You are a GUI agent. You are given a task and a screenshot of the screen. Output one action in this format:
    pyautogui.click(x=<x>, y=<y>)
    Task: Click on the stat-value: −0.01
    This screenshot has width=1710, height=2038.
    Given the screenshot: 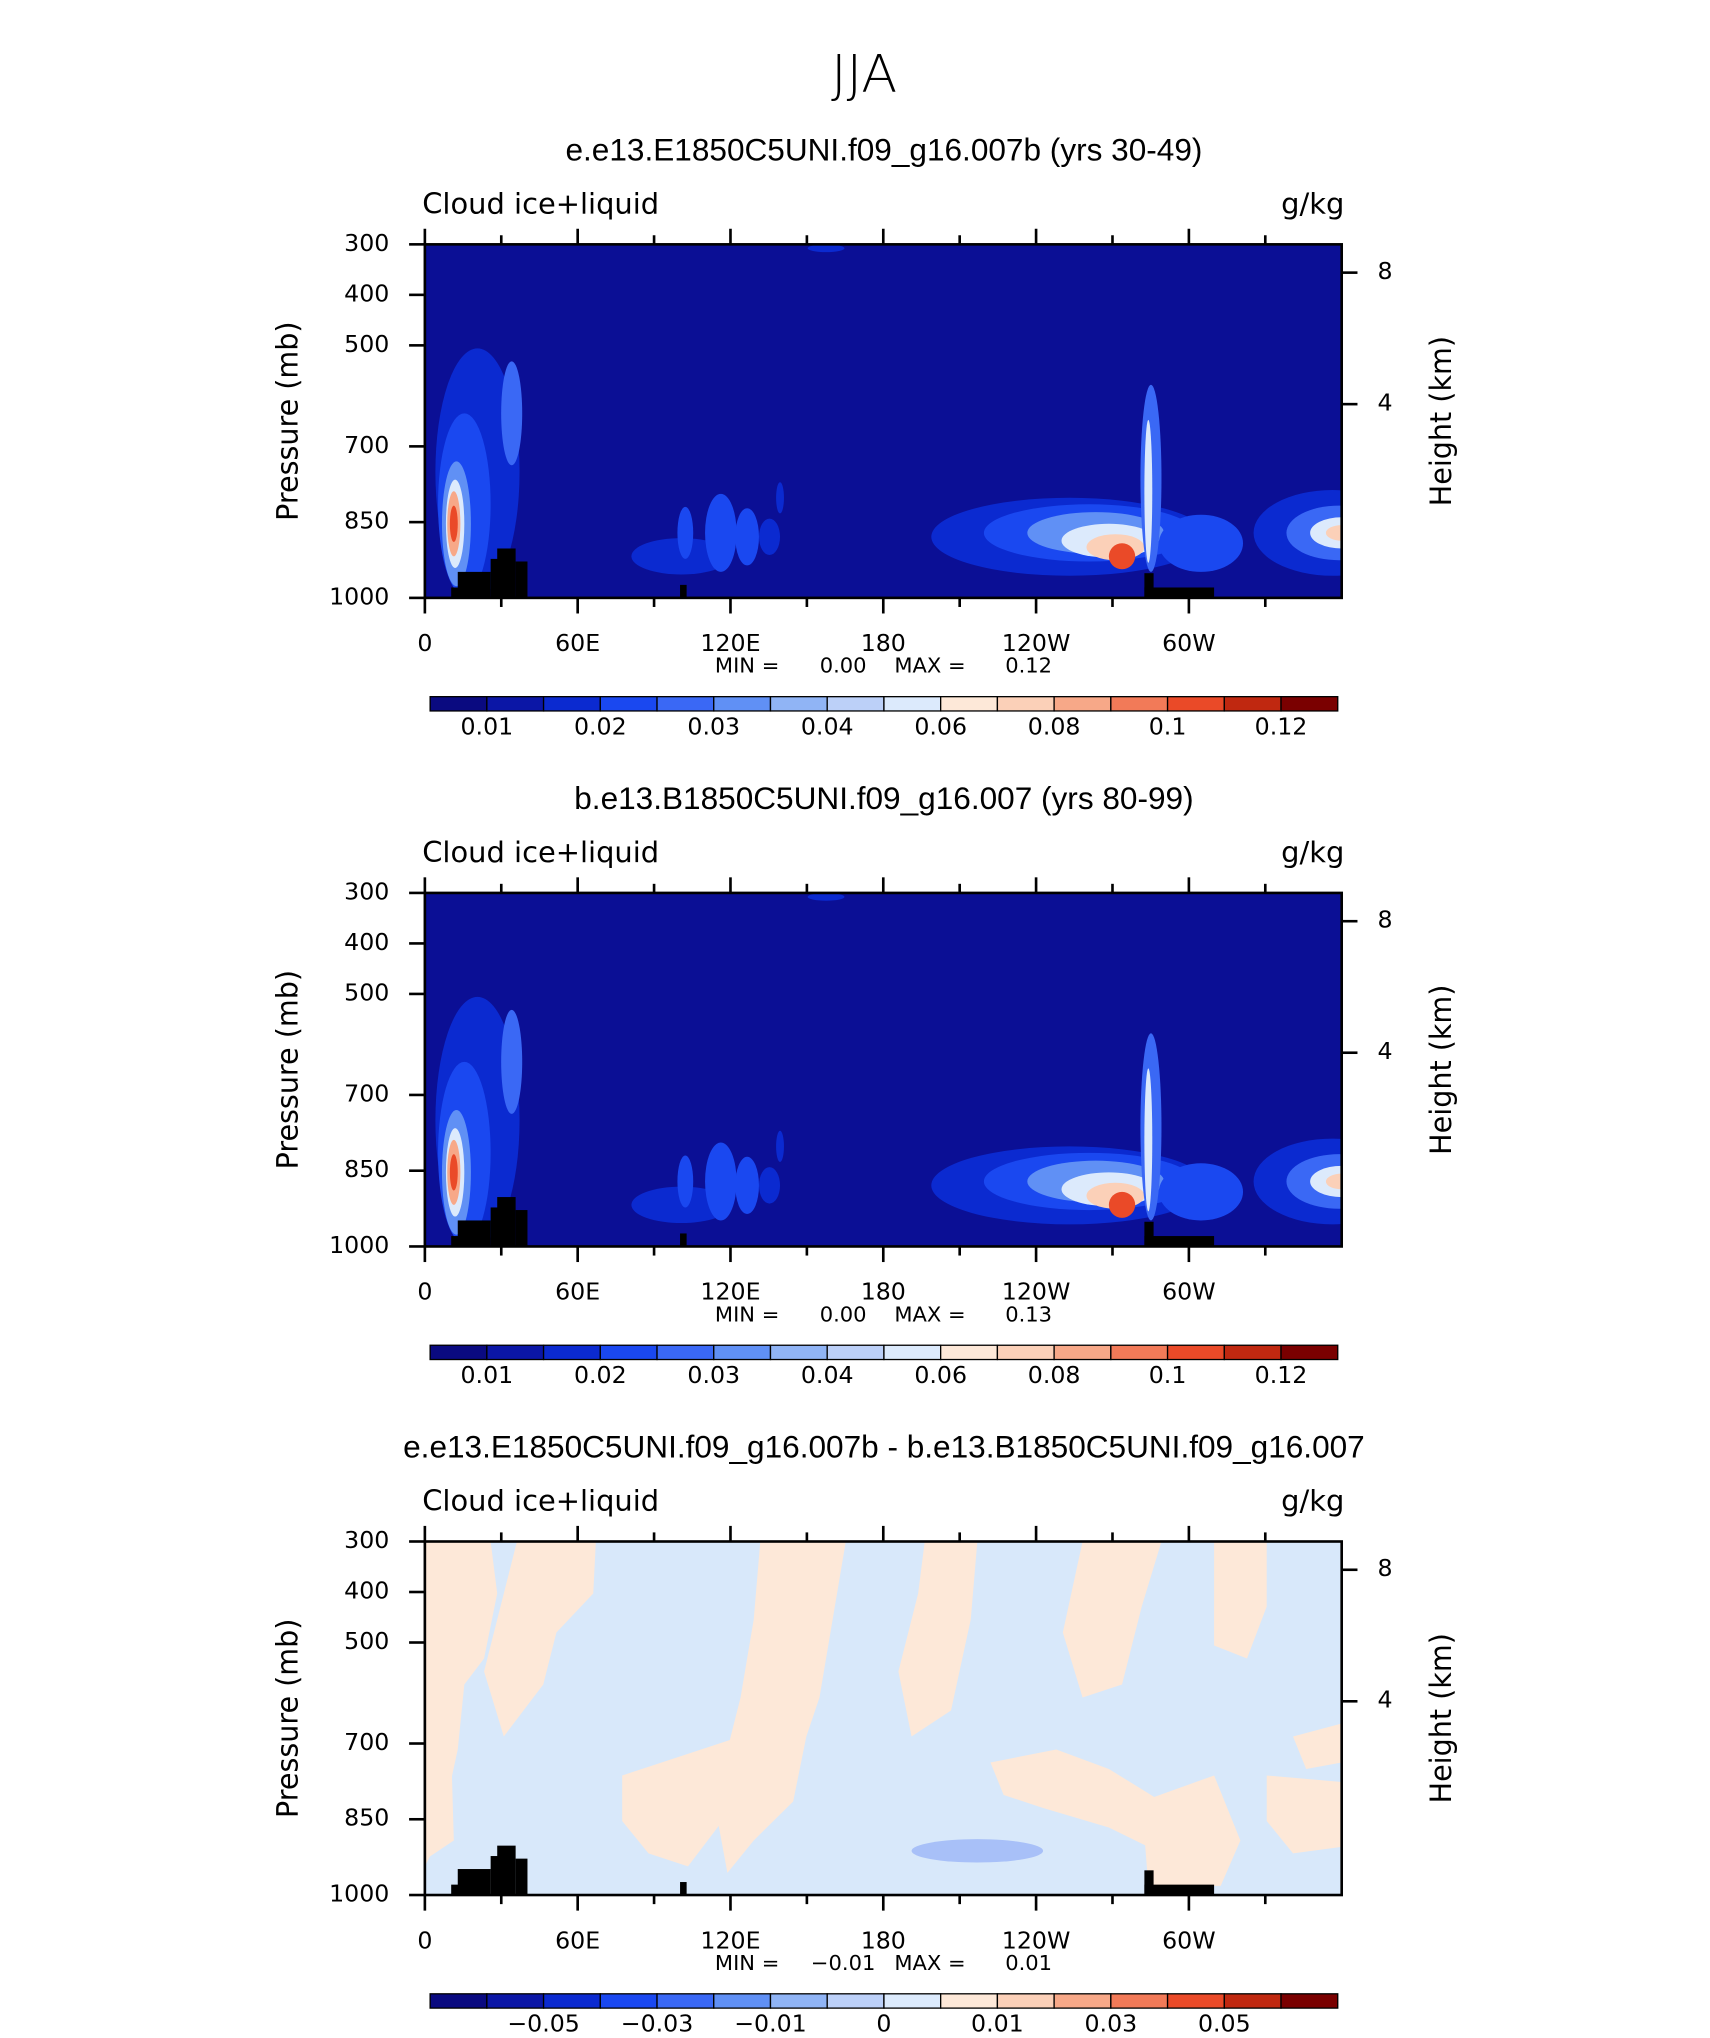 What is the action you would take?
    pyautogui.click(x=843, y=1963)
    